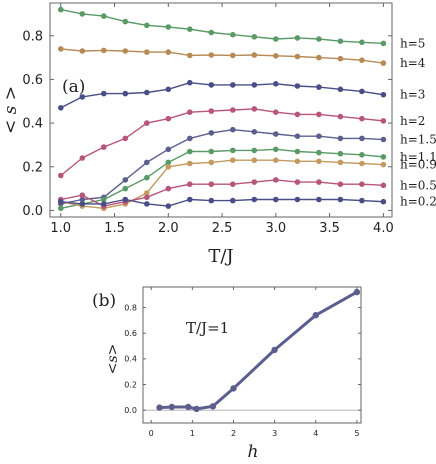 This screenshot has height=464, width=436. Describe the element at coordinates (222, 228) in the screenshot. I see `panel-a-x-tick-label: 2.5` at that location.